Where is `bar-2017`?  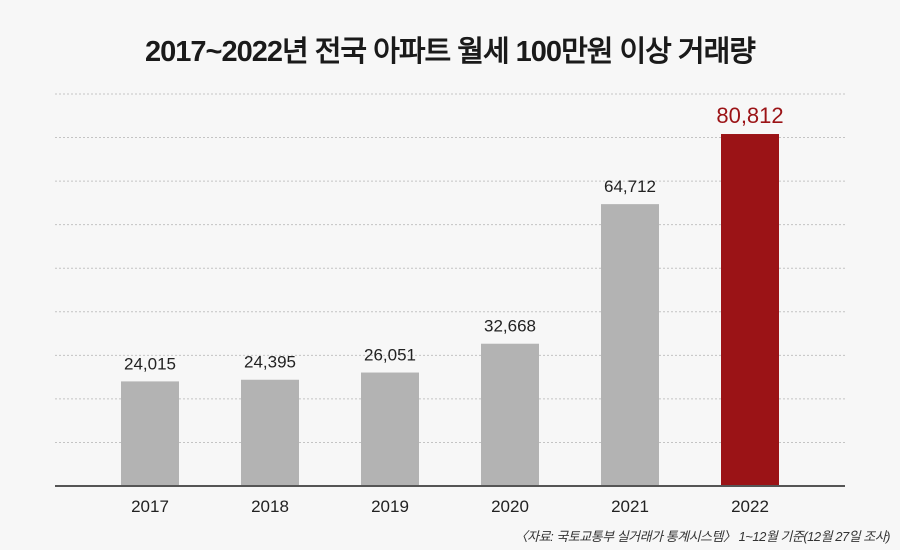
bar-2017 is located at coordinates (150, 433).